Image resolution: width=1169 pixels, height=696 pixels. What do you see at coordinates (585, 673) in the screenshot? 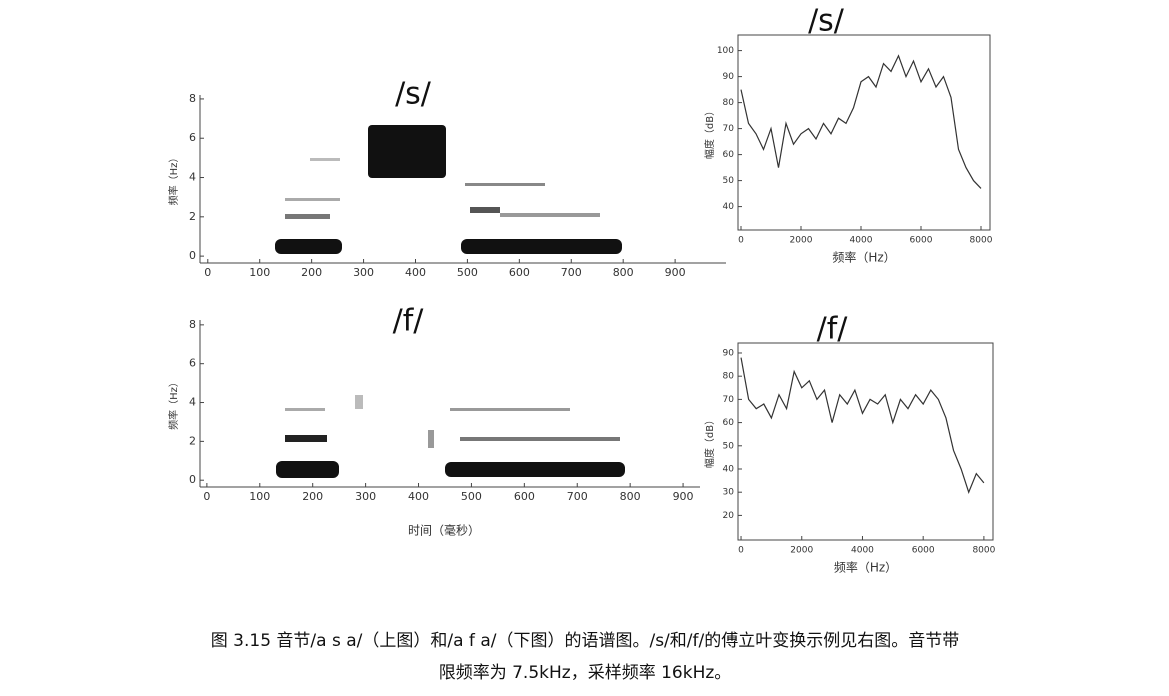
I see `caption-line: 限频率为 7.5kHz，采样频率 16kHz。` at bounding box center [585, 673].